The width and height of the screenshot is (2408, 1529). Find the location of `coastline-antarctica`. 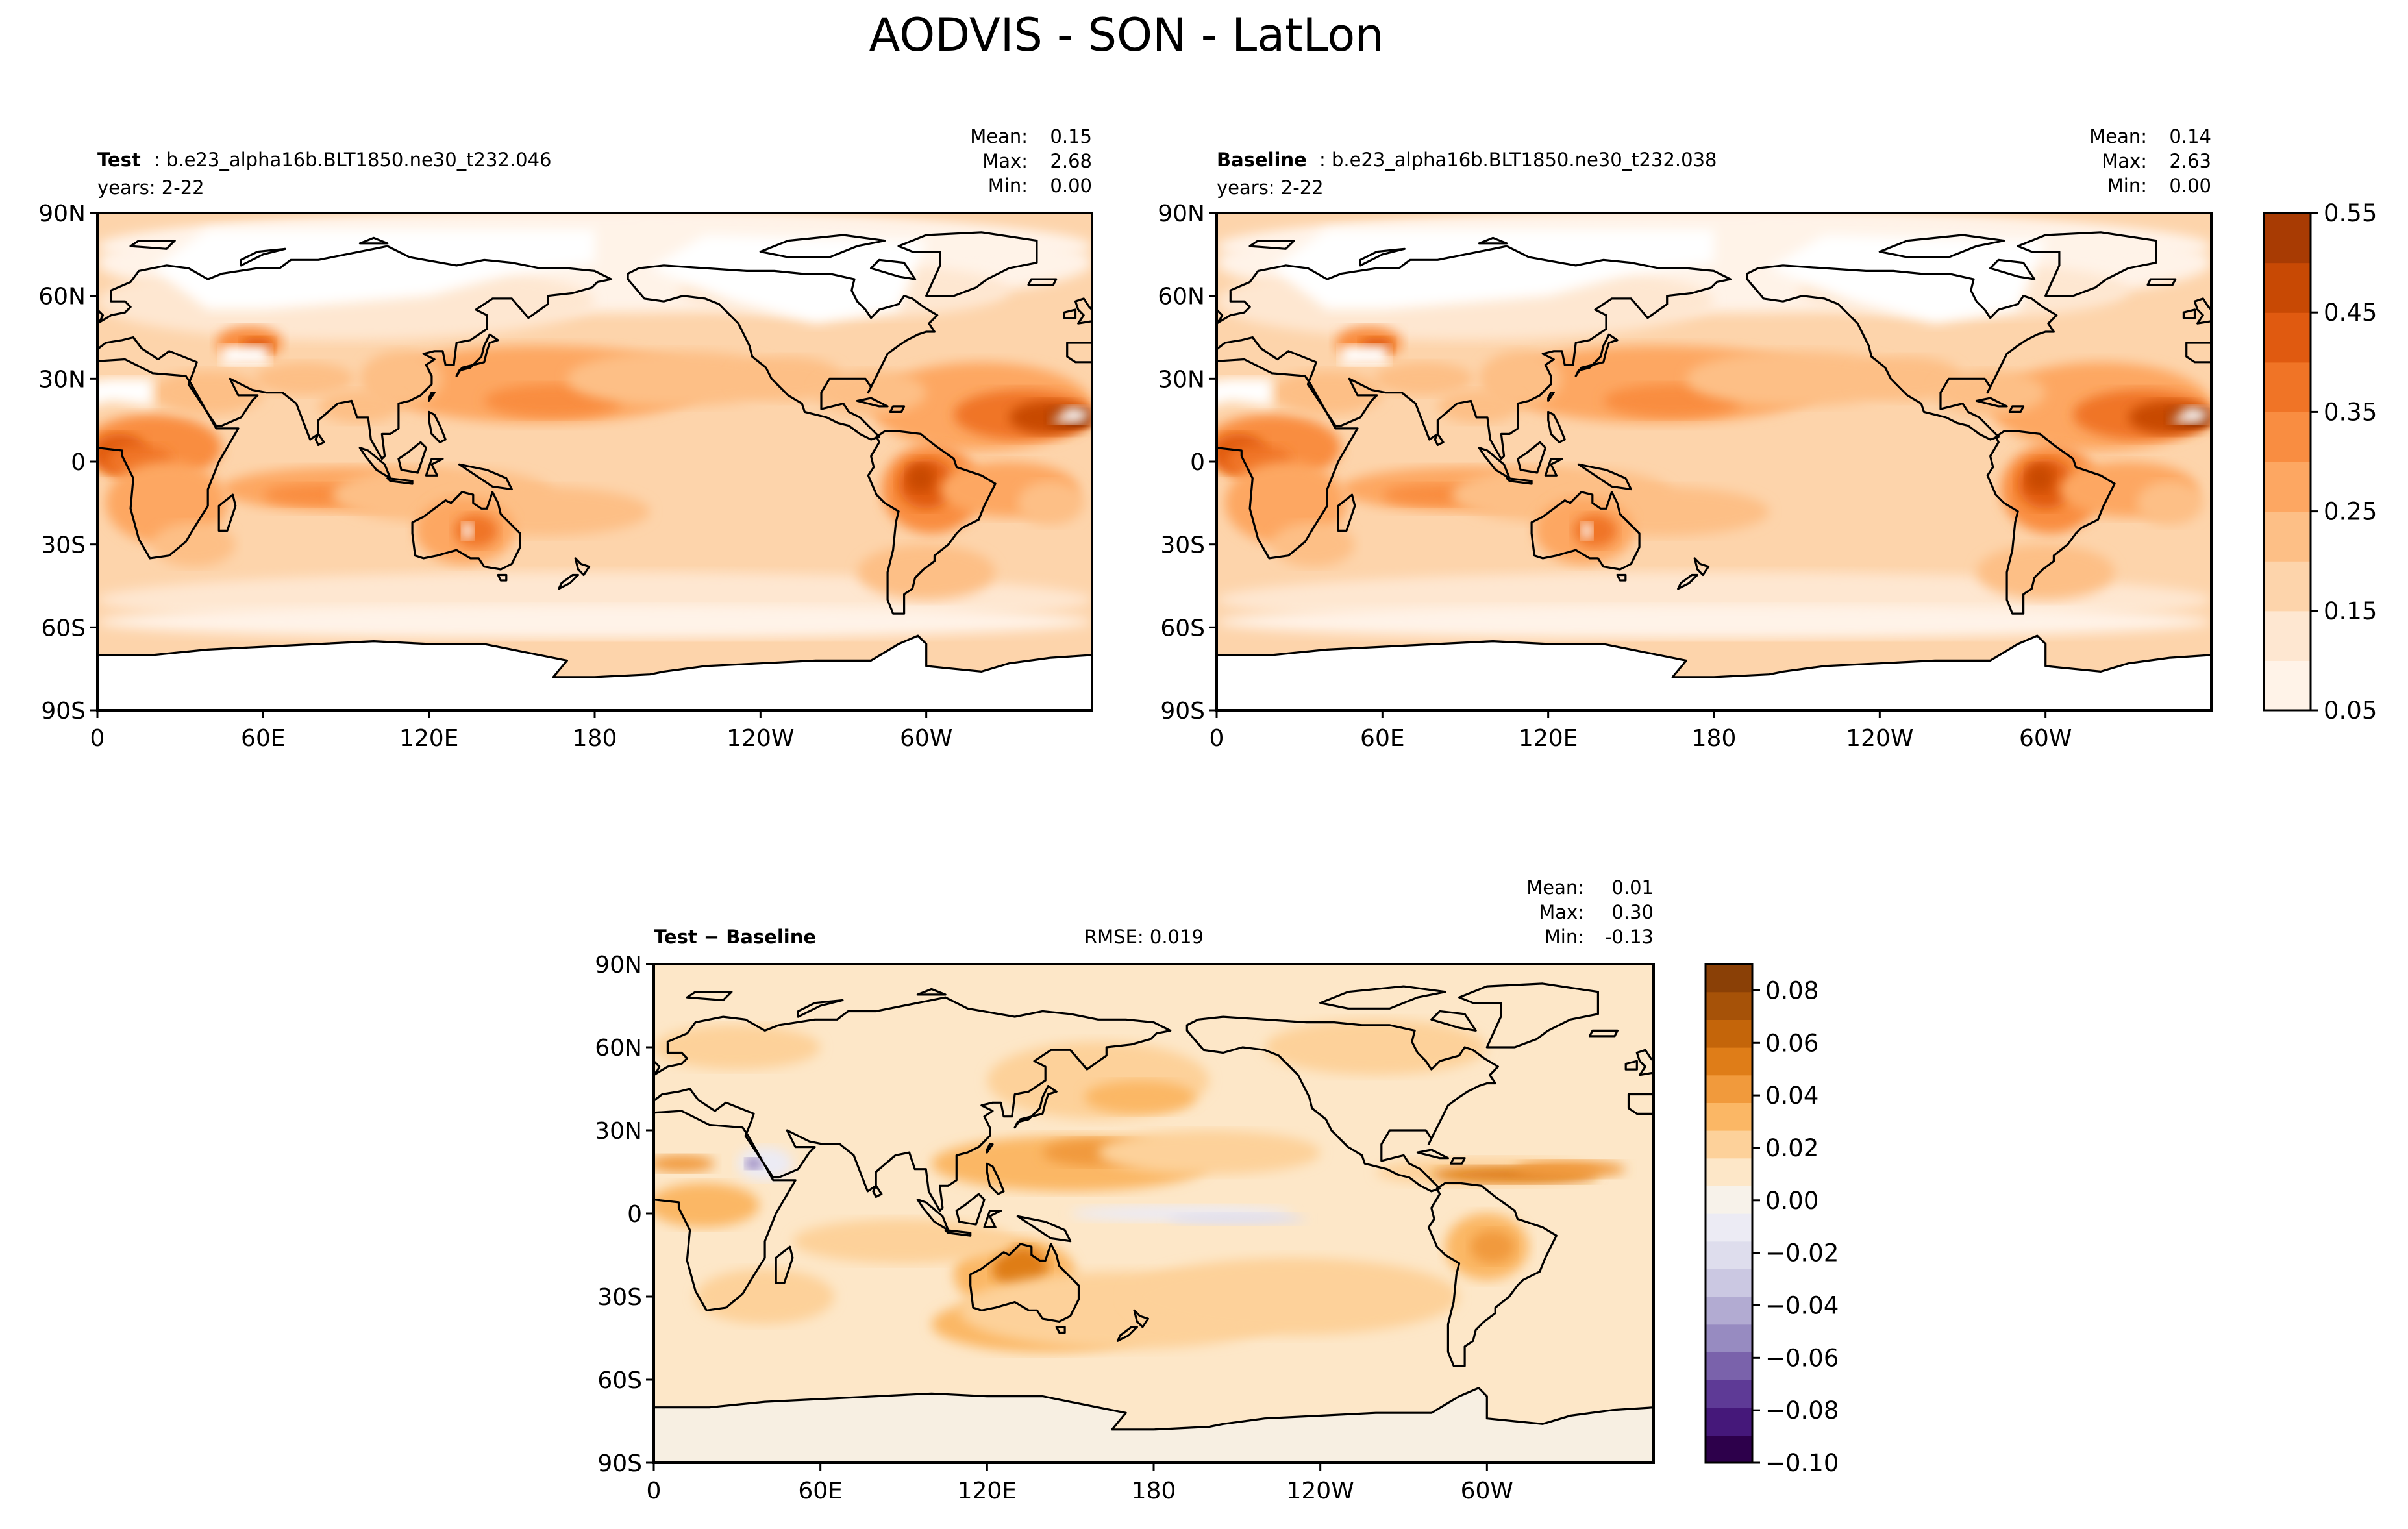

coastline-antarctica is located at coordinates (1154, 1425).